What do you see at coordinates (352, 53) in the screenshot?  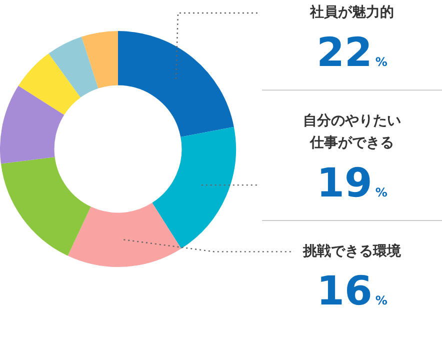 I see `data-label: 22%` at bounding box center [352, 53].